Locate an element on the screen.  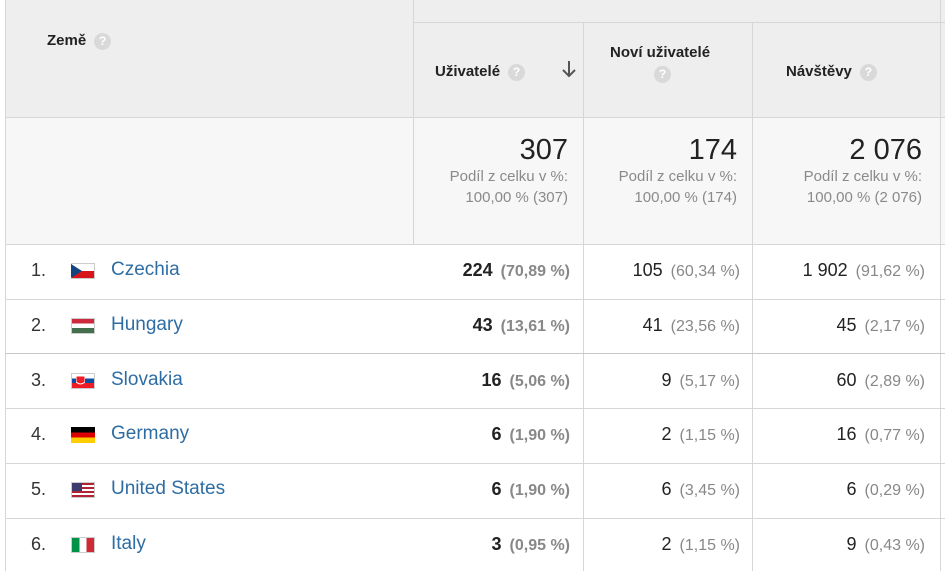
sessions-cell: 45 (2,17 %) is located at coordinates (881, 325).